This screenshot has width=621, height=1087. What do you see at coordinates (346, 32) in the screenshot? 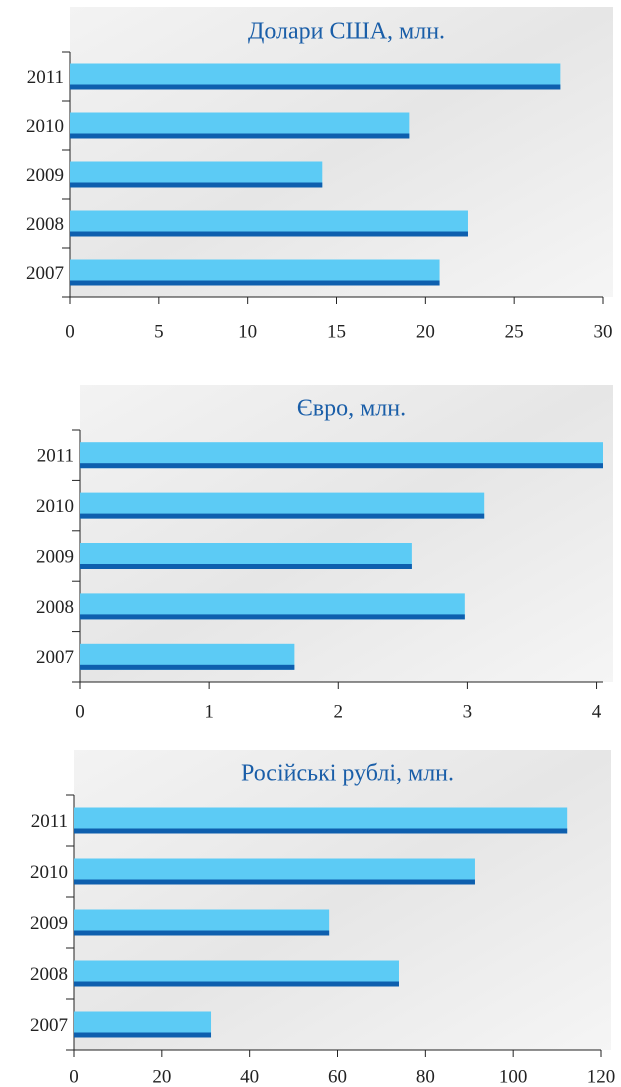
I see `chart-title: Долари США, млн.` at bounding box center [346, 32].